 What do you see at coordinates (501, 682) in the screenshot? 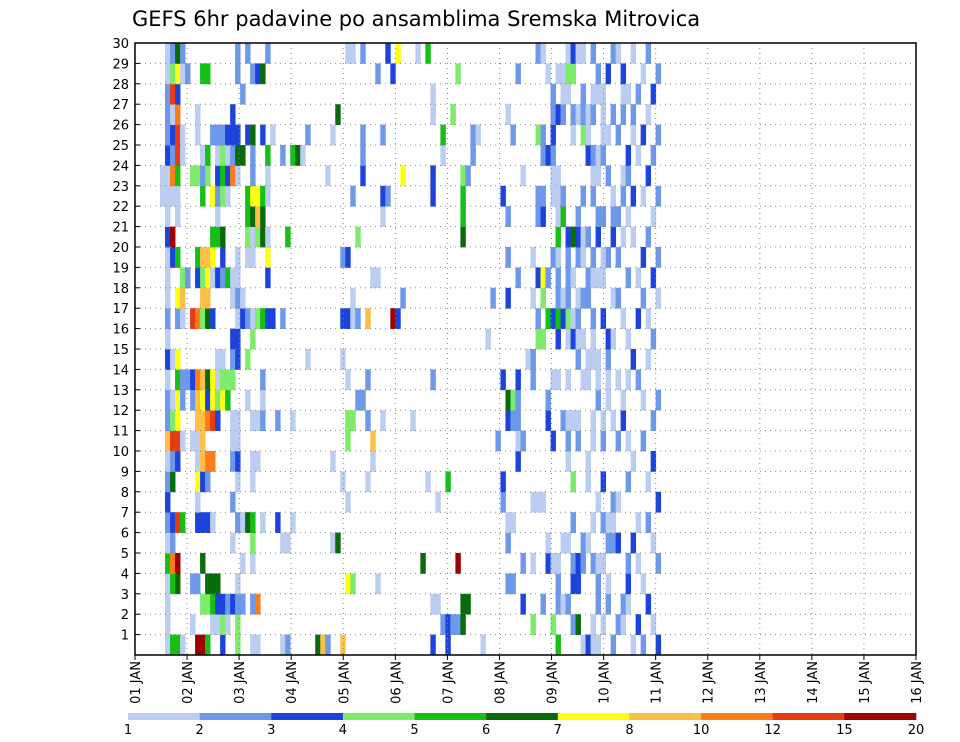
I see `x-tick-label: 08 JAN` at bounding box center [501, 682].